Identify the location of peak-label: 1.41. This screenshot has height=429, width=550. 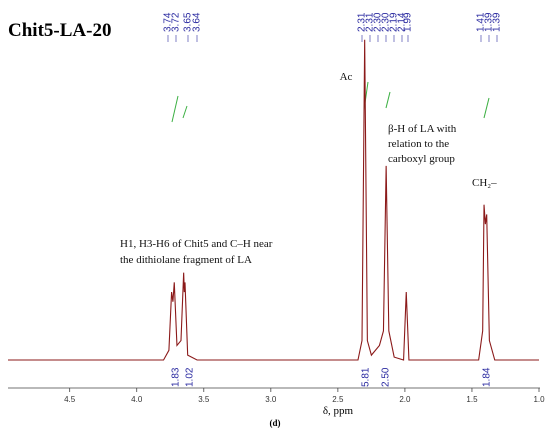
(481, 22).